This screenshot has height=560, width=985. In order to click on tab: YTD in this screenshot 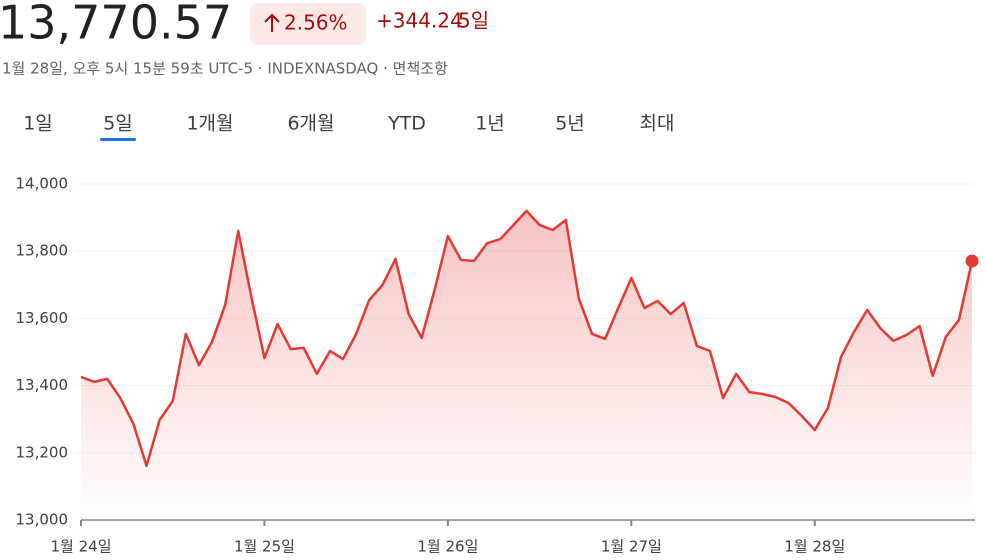, I will do `click(406, 124)`.